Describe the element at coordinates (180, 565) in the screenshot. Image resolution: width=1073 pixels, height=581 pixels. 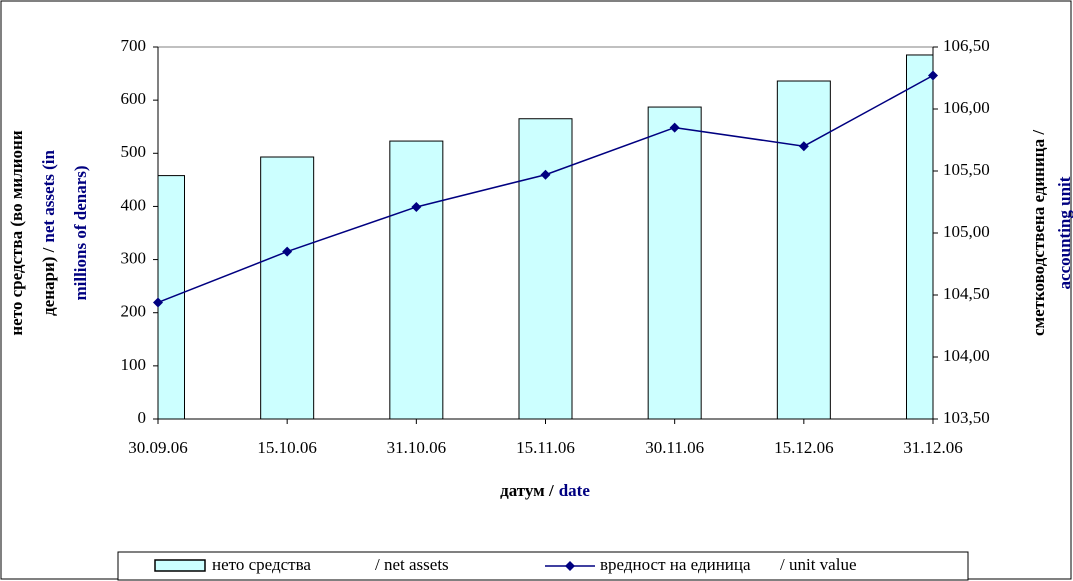
I see `legend-swatch` at that location.